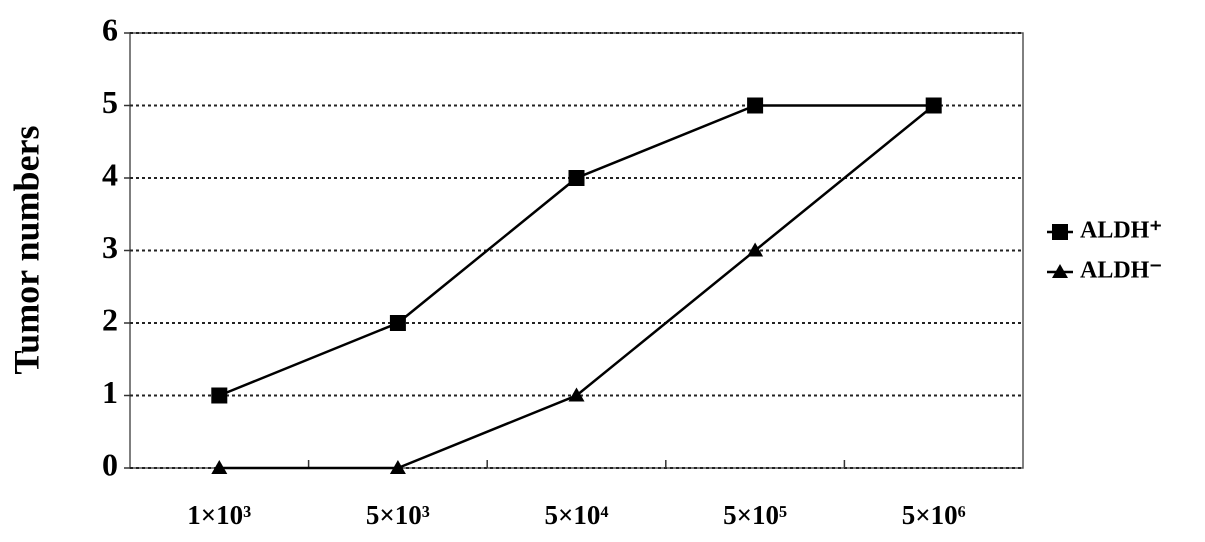  What do you see at coordinates (755, 515) in the screenshot?
I see `x-tick-label: 5×10⁵` at bounding box center [755, 515].